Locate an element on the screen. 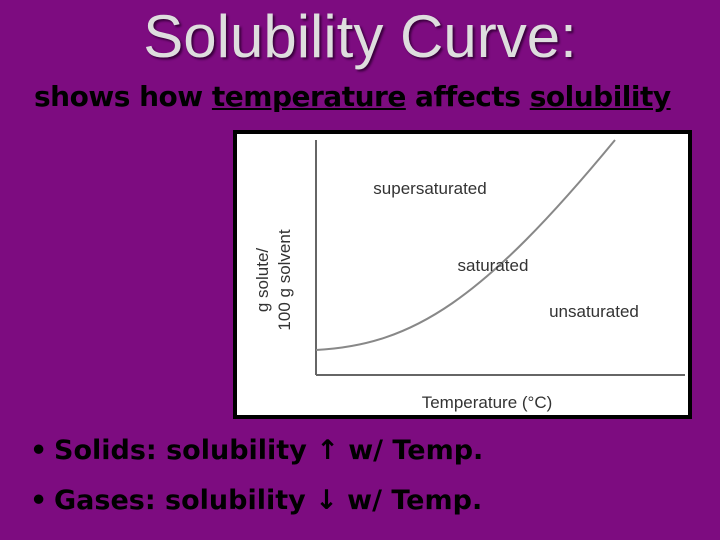  y-axis-label: 100 g solvent is located at coordinates (284, 279).